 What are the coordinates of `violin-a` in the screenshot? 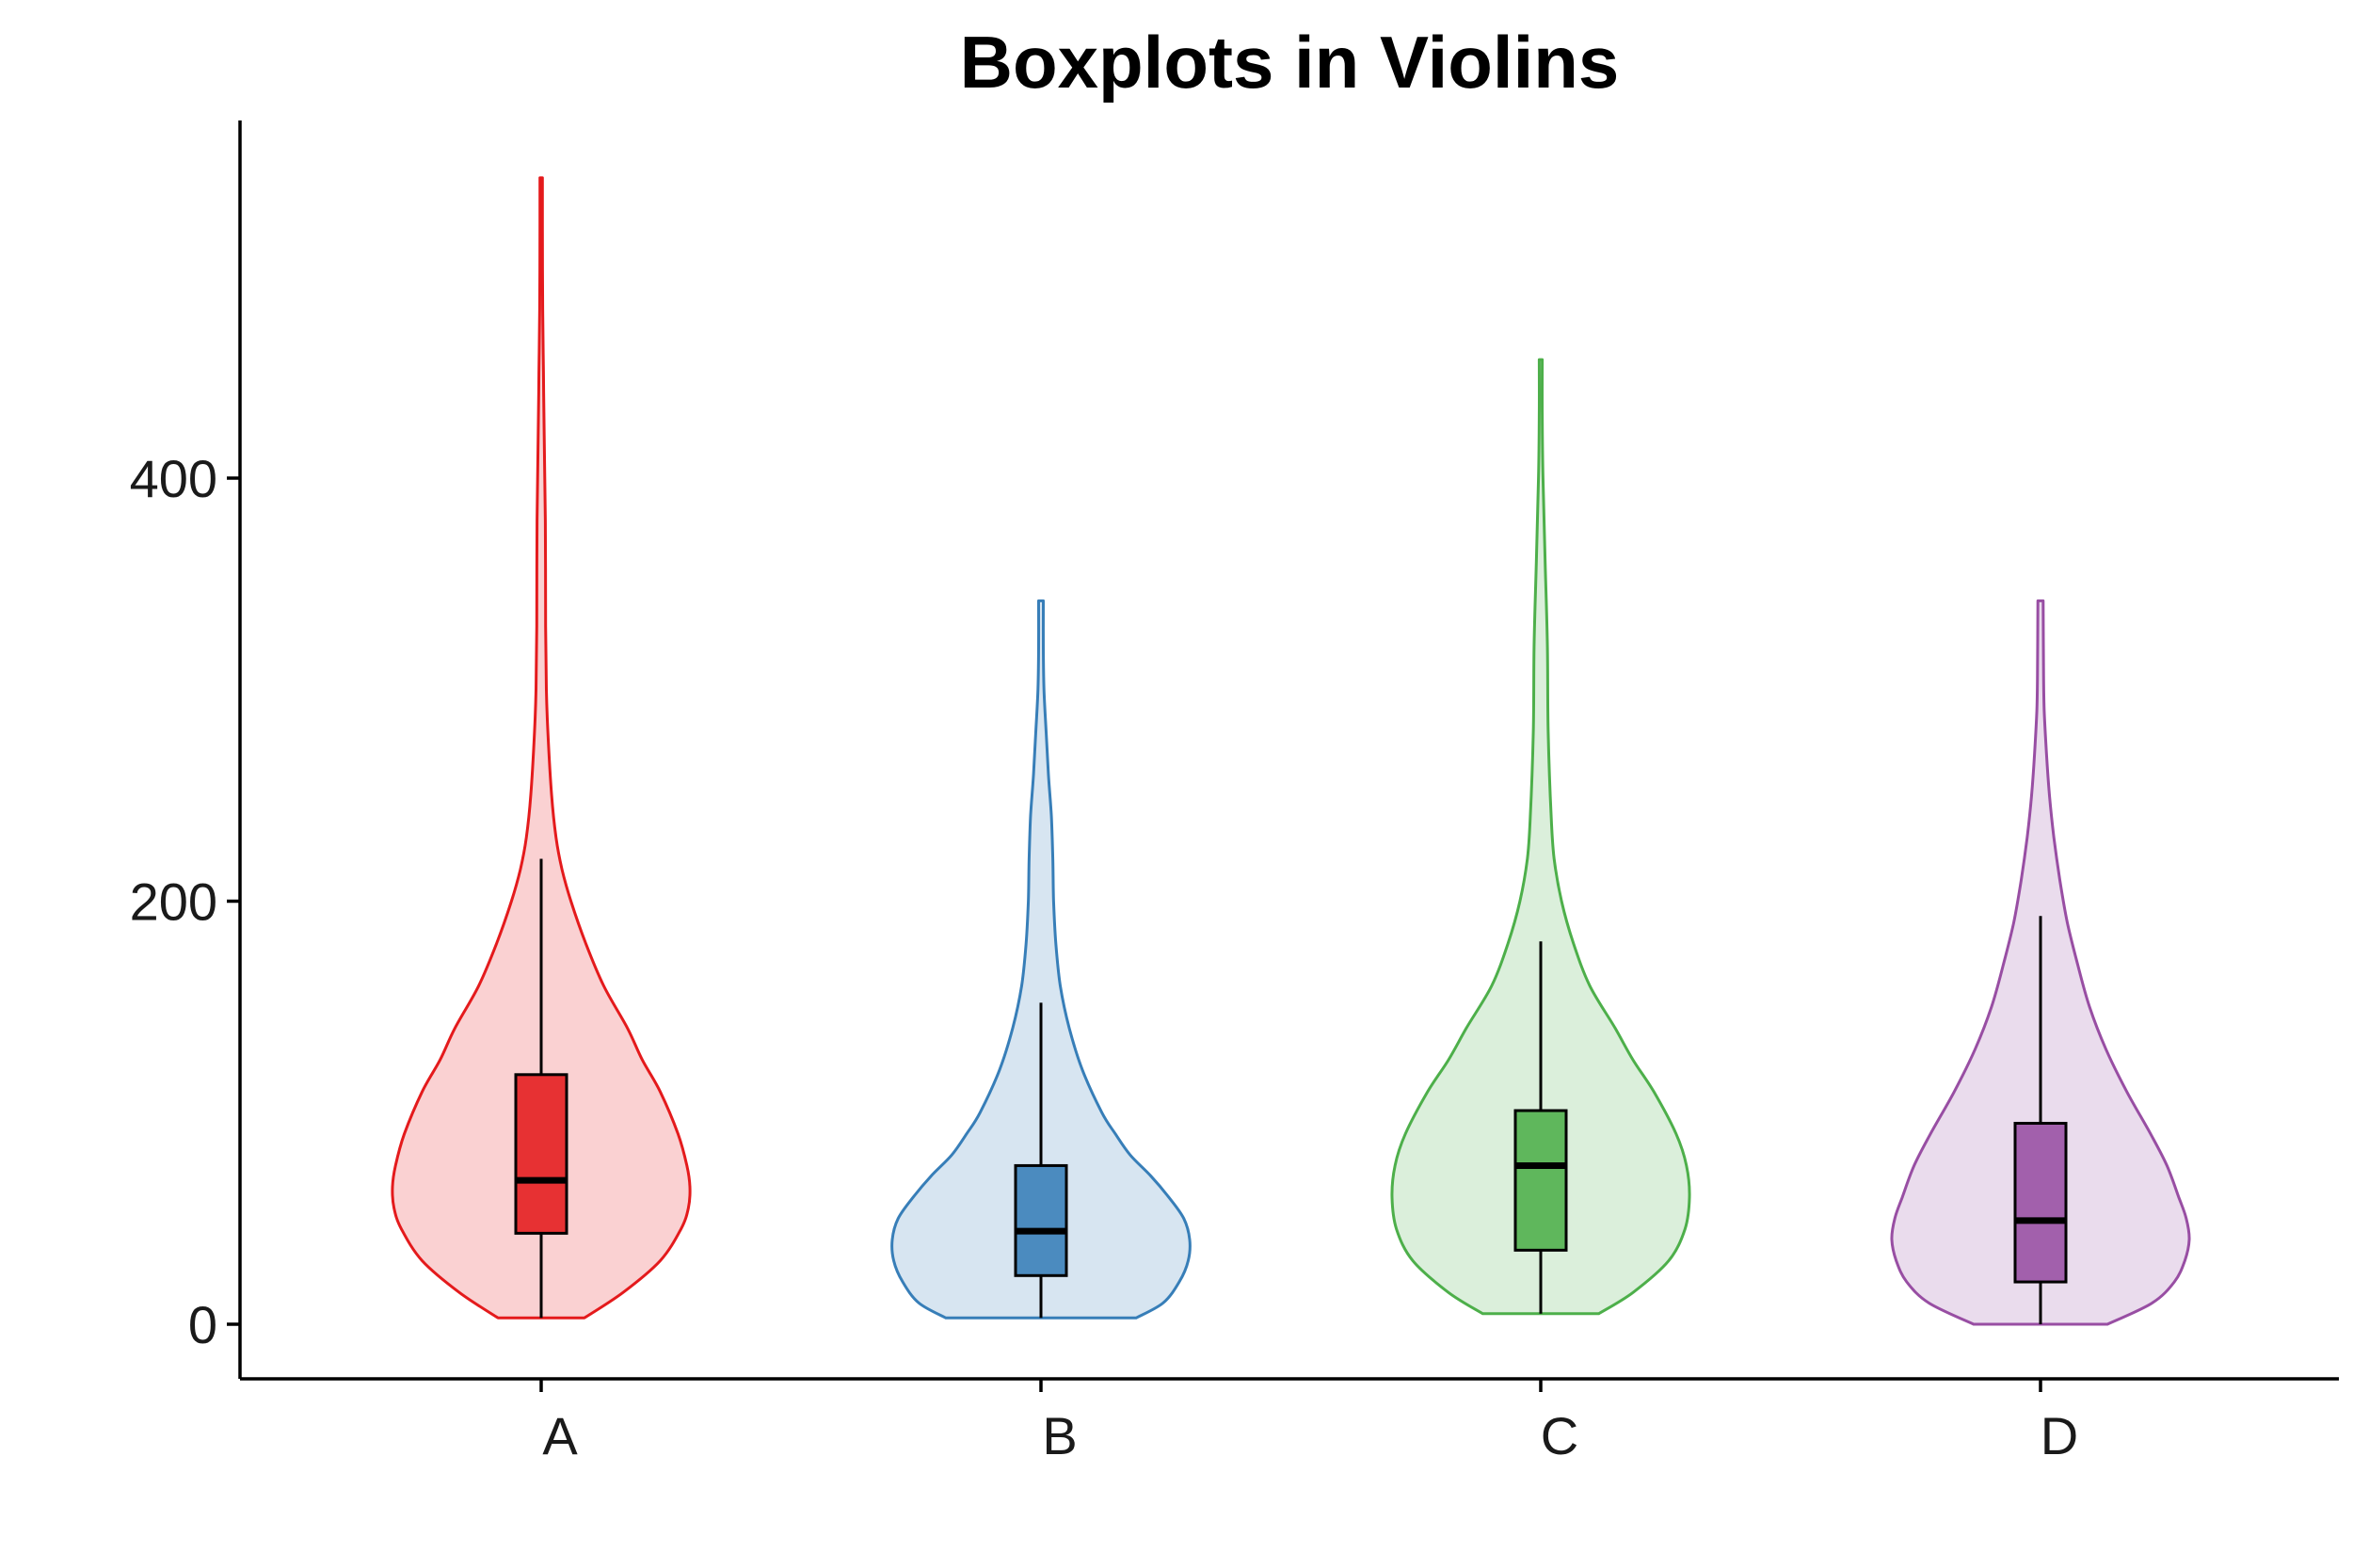 It's located at (541, 748).